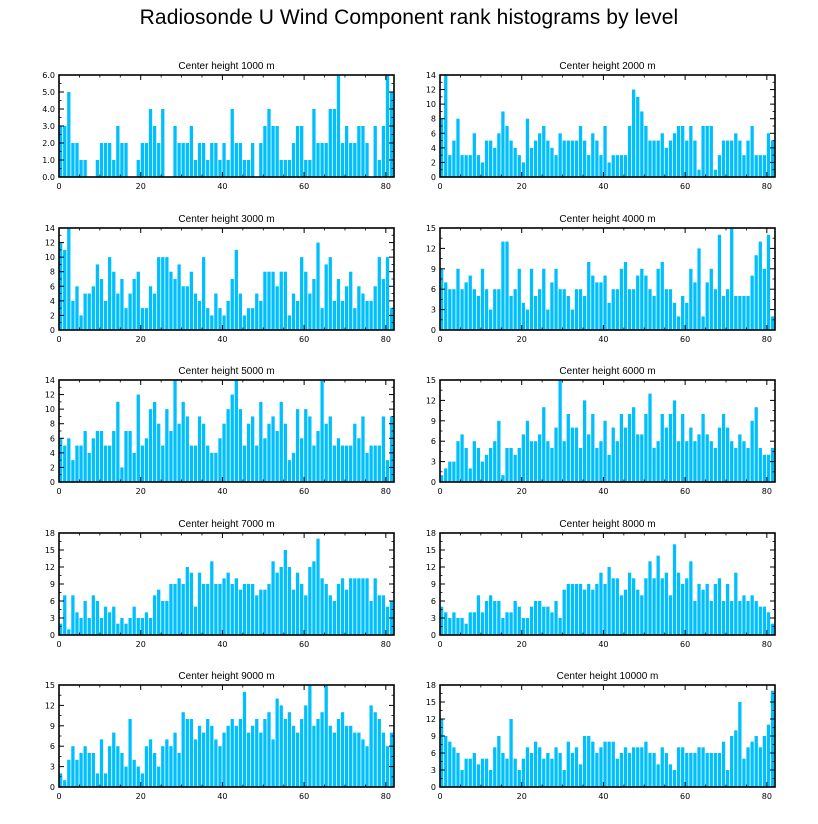  What do you see at coordinates (431, 533) in the screenshot?
I see `y-tick-label: 18` at bounding box center [431, 533].